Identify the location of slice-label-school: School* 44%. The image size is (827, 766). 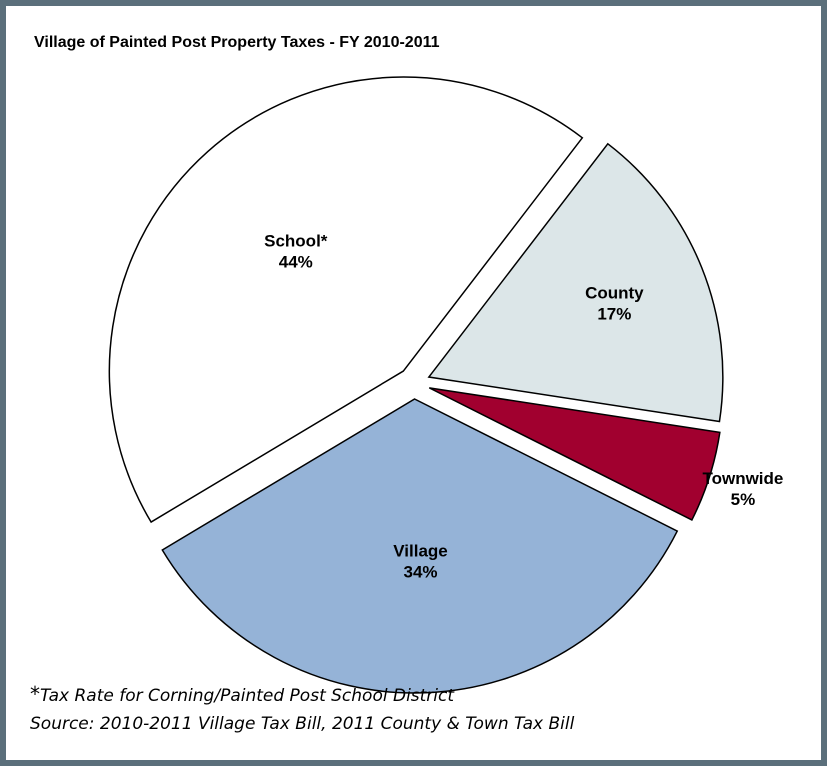
(296, 251).